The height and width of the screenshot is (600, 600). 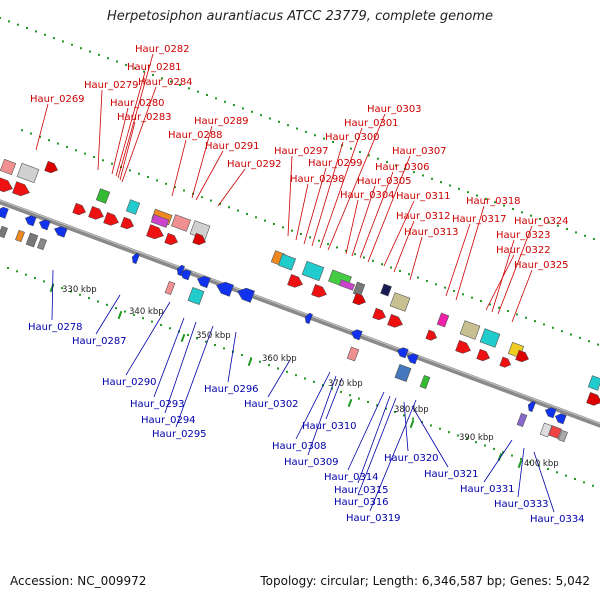 What do you see at coordinates (179, 434) in the screenshot?
I see `gene-label: Haur_0295` at bounding box center [179, 434].